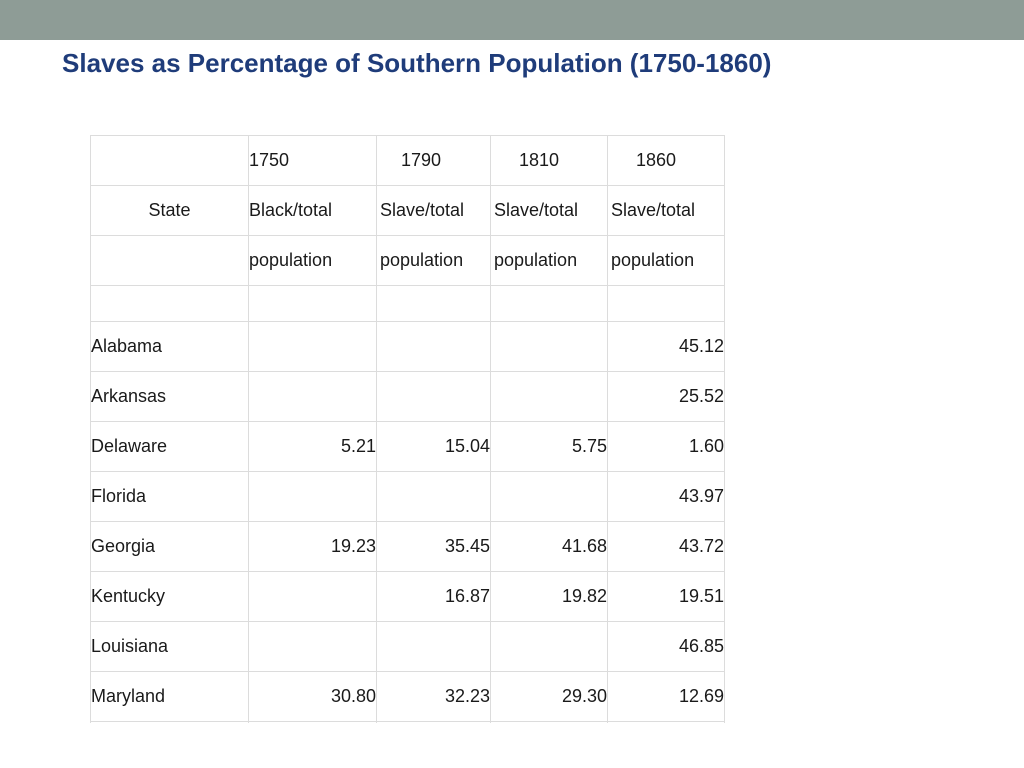 This screenshot has height=768, width=1024. What do you see at coordinates (666, 546) in the screenshot?
I see `value-1860: 43.72` at bounding box center [666, 546].